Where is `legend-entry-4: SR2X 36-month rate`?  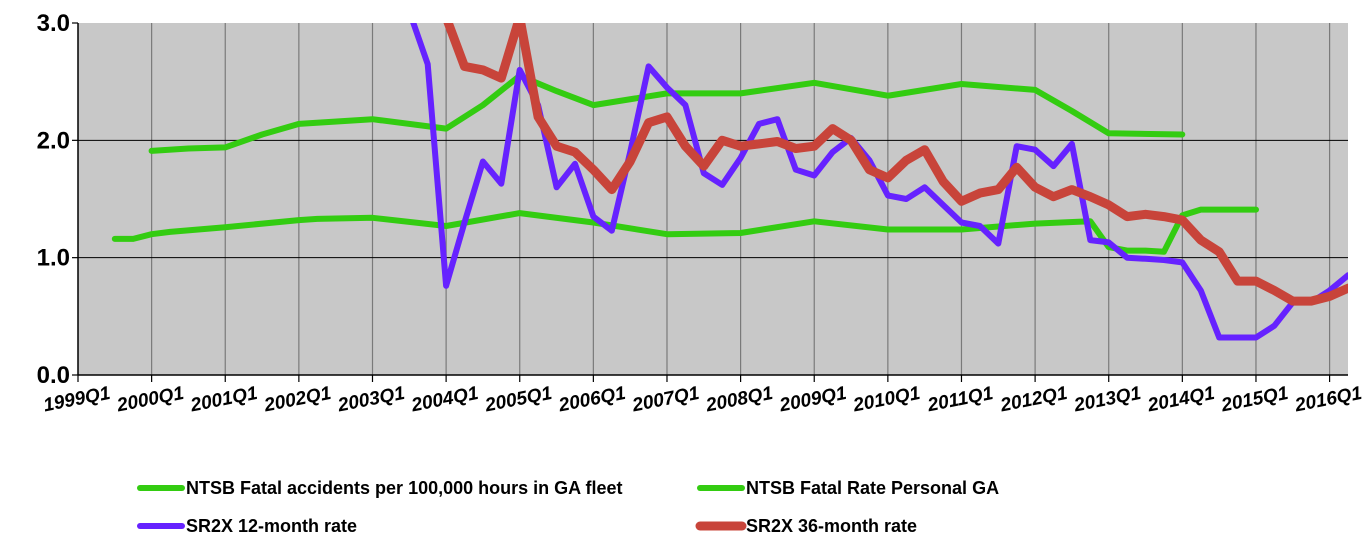 legend-entry-4: SR2X 36-month rate is located at coordinates (806, 526).